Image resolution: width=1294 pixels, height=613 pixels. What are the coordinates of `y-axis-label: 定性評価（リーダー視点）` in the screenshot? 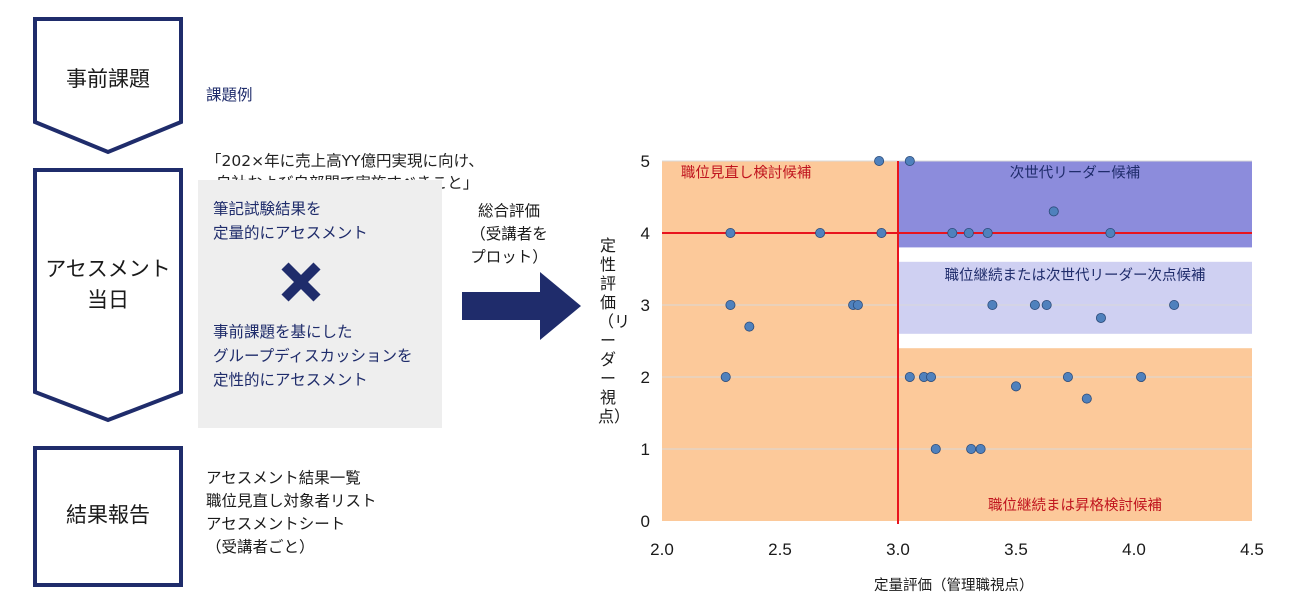 It's located at (614, 331).